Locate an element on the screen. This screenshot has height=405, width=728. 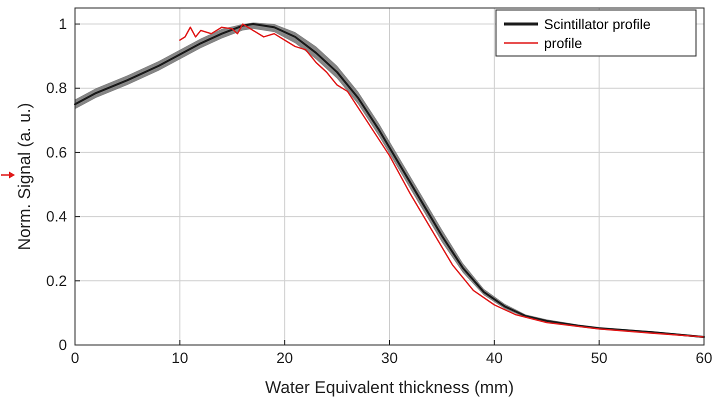
y-tick-label: 0.4 is located at coordinates (56, 217).